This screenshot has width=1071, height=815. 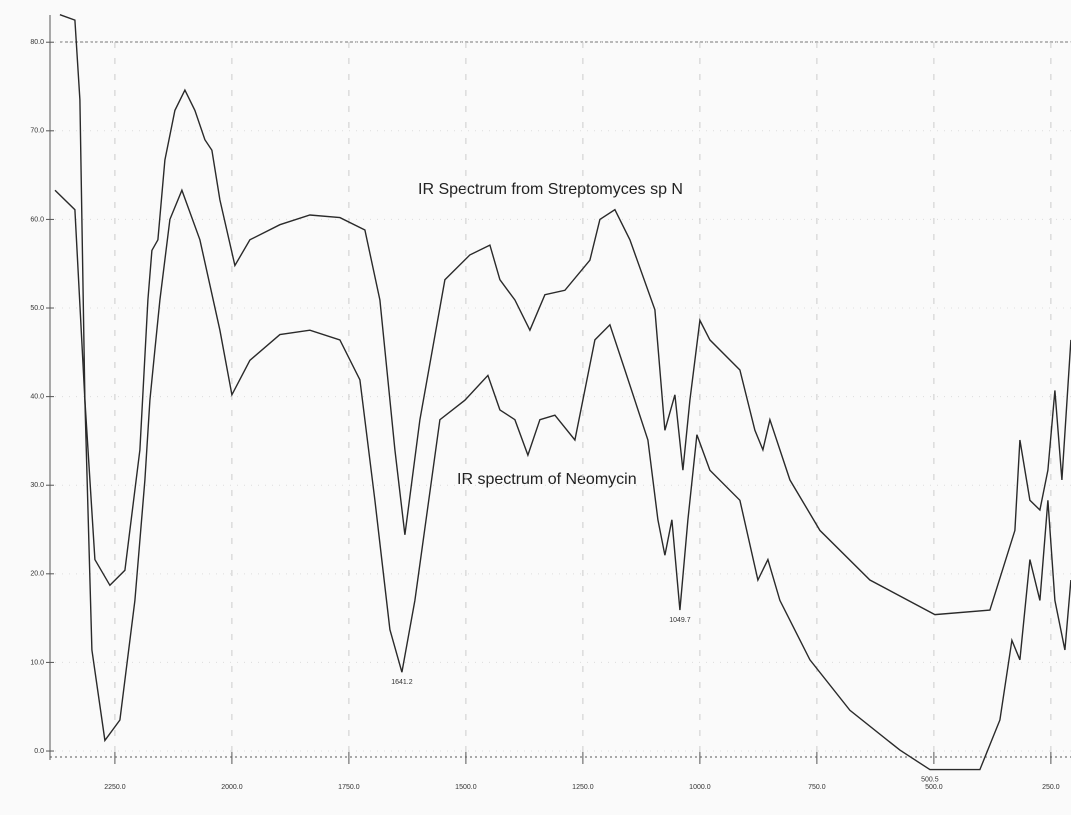 What do you see at coordinates (817, 787) in the screenshot?
I see `x-tick-label: 750.0` at bounding box center [817, 787].